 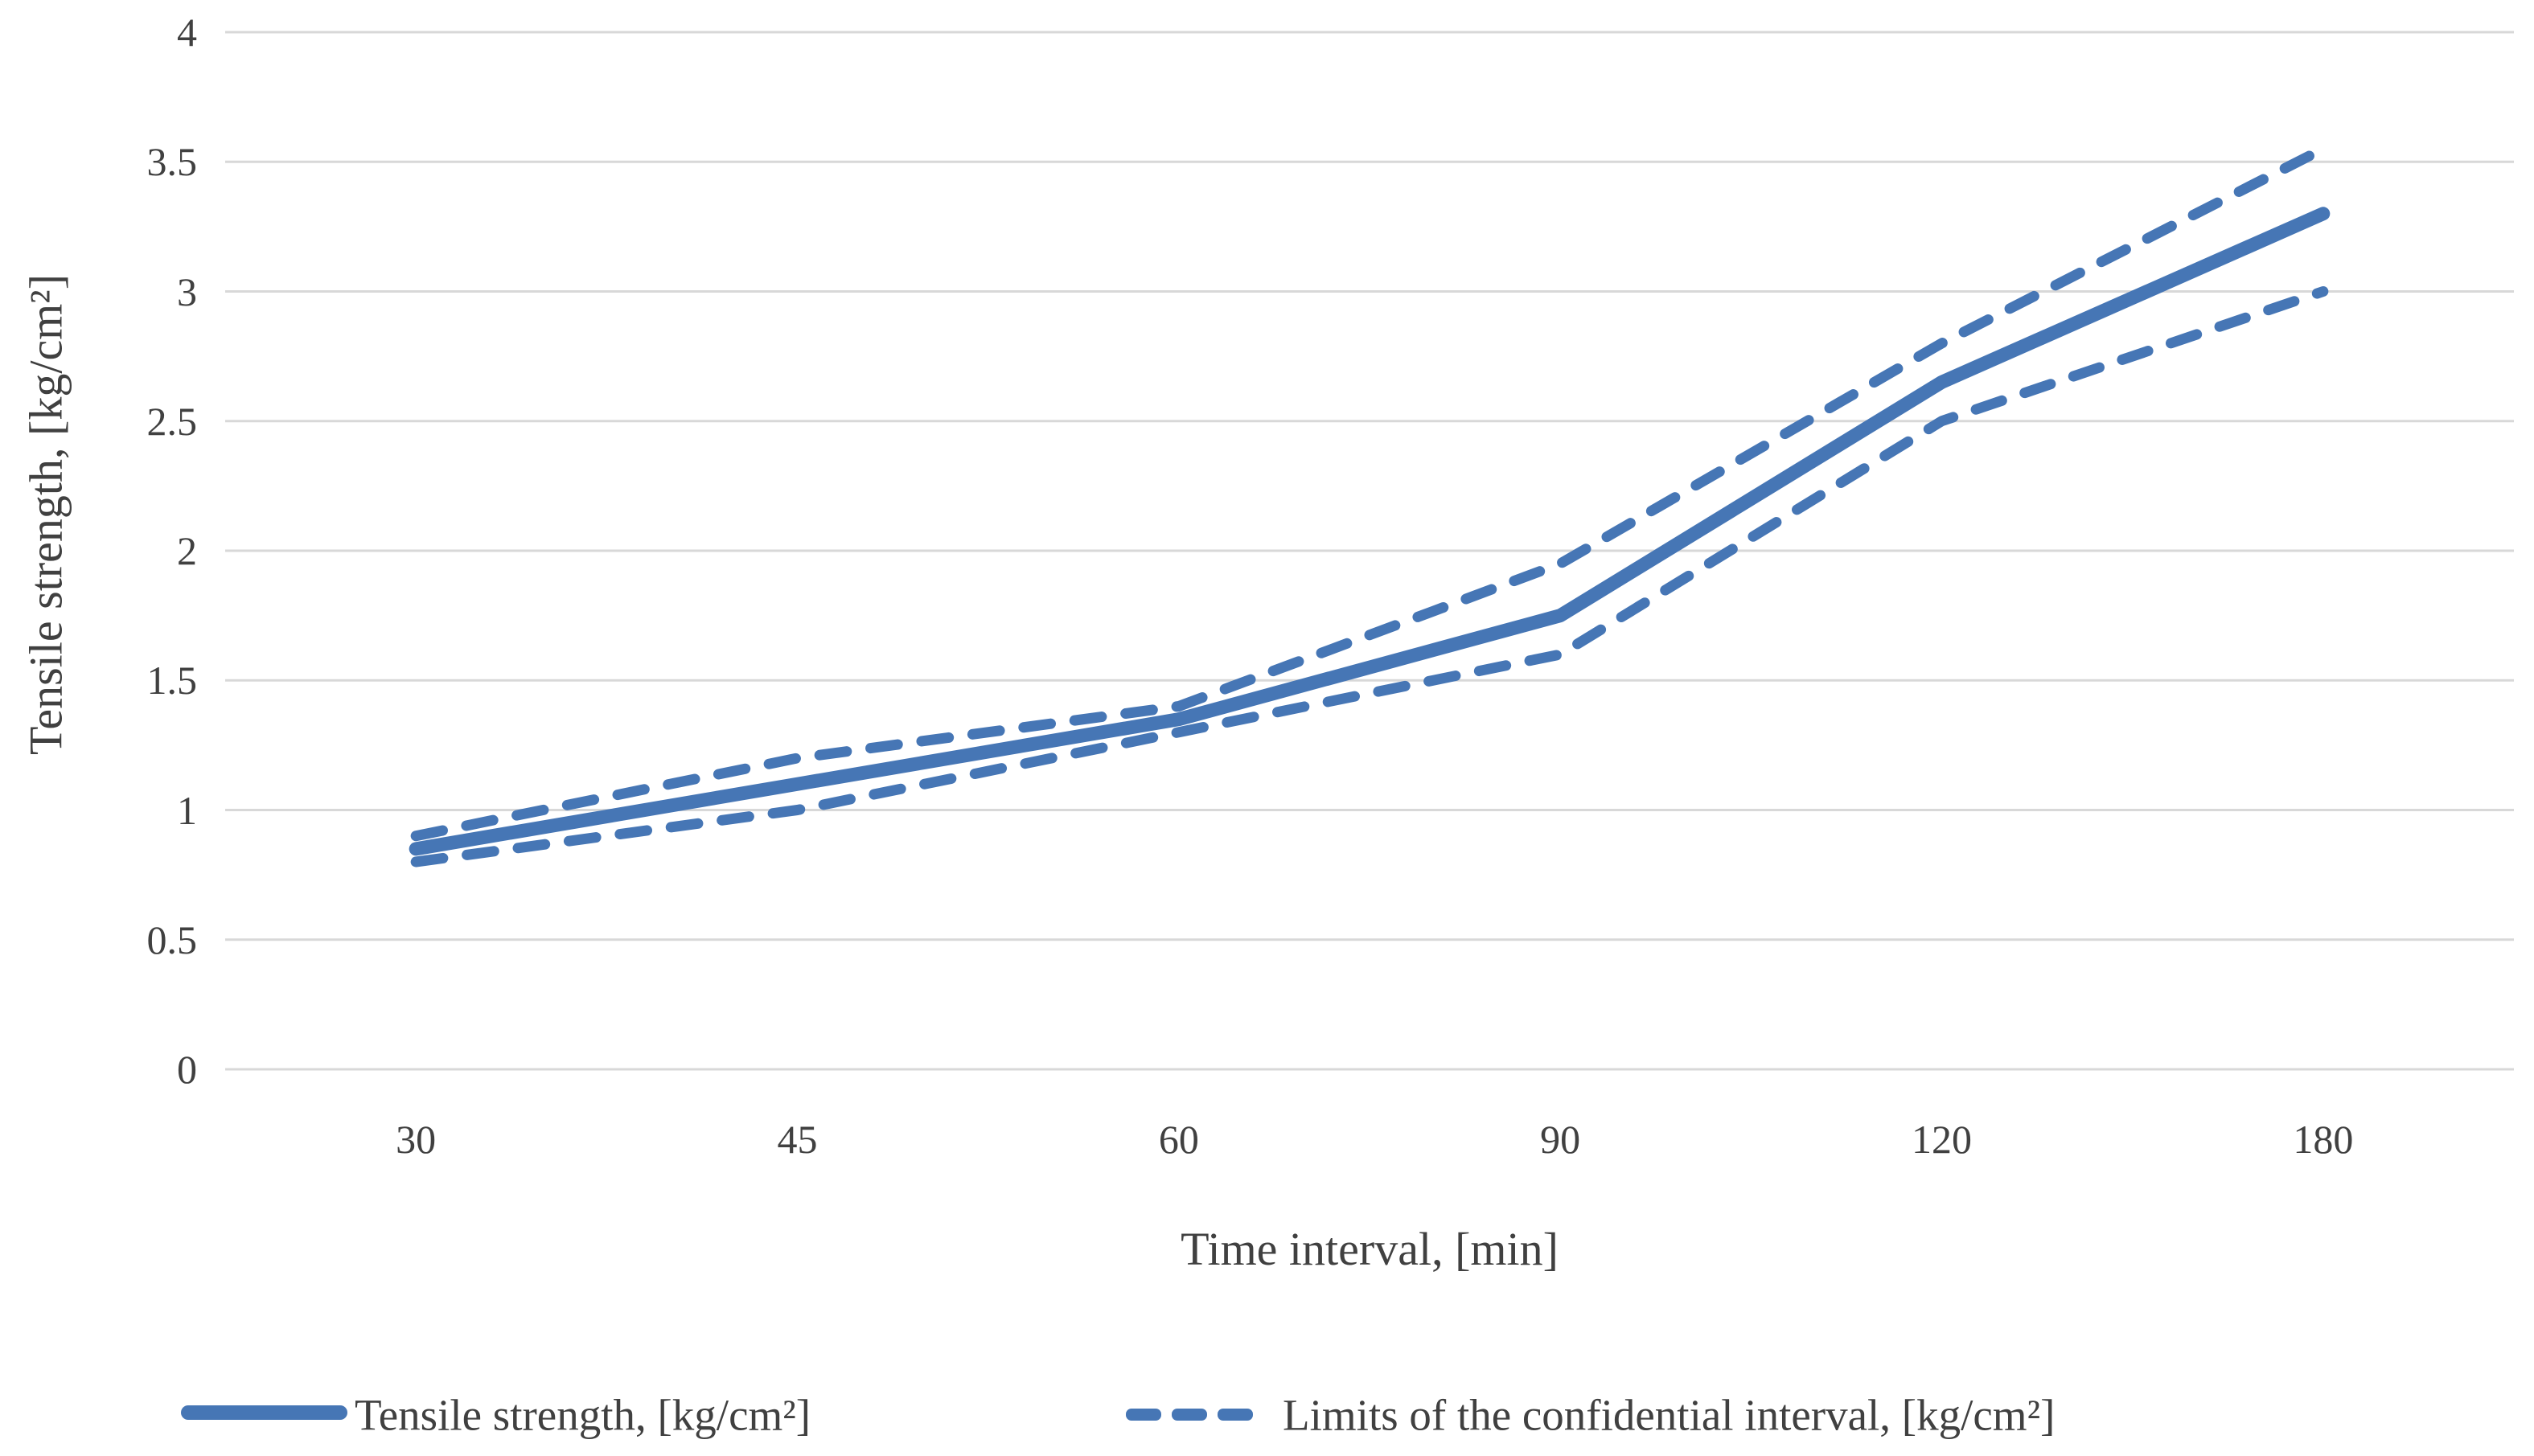 I want to click on y-tick-label: 2, so click(x=187, y=550).